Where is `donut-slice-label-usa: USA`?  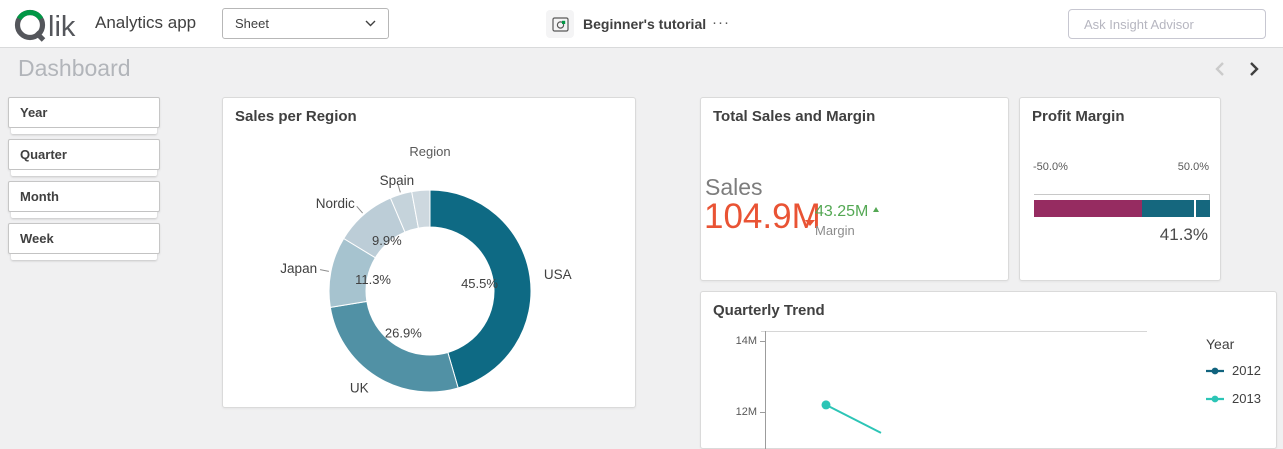
donut-slice-label-usa: USA is located at coordinates (558, 274).